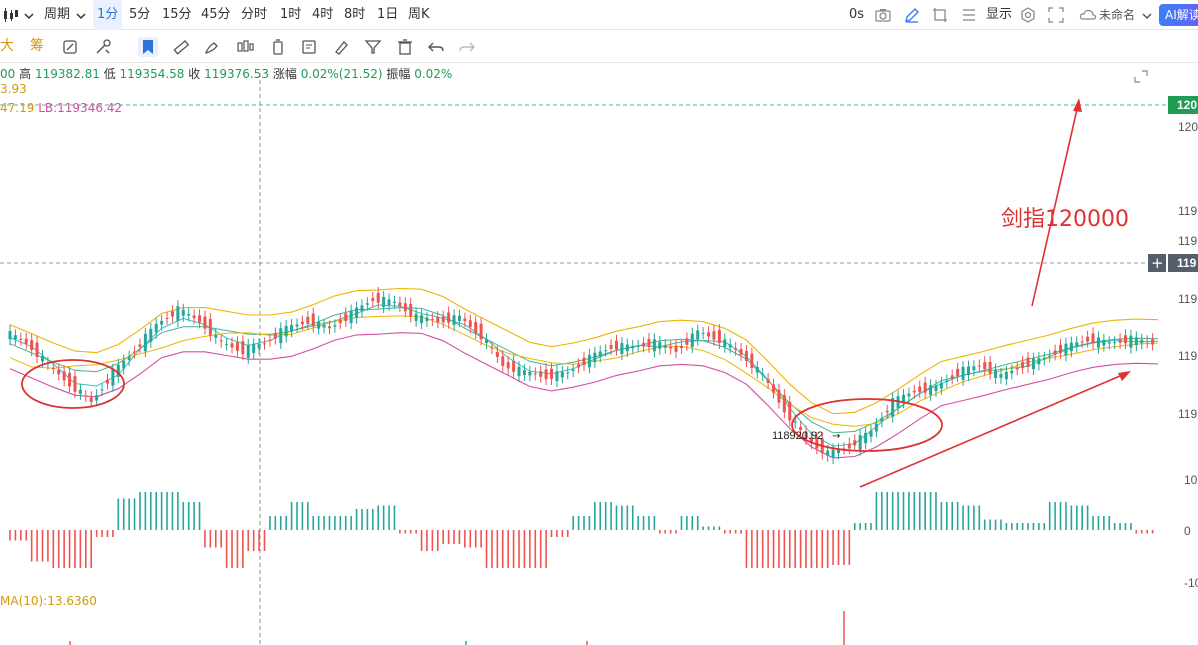 The width and height of the screenshot is (1198, 645). Describe the element at coordinates (388, 14) in the screenshot. I see `interval-1d: 1日` at that location.